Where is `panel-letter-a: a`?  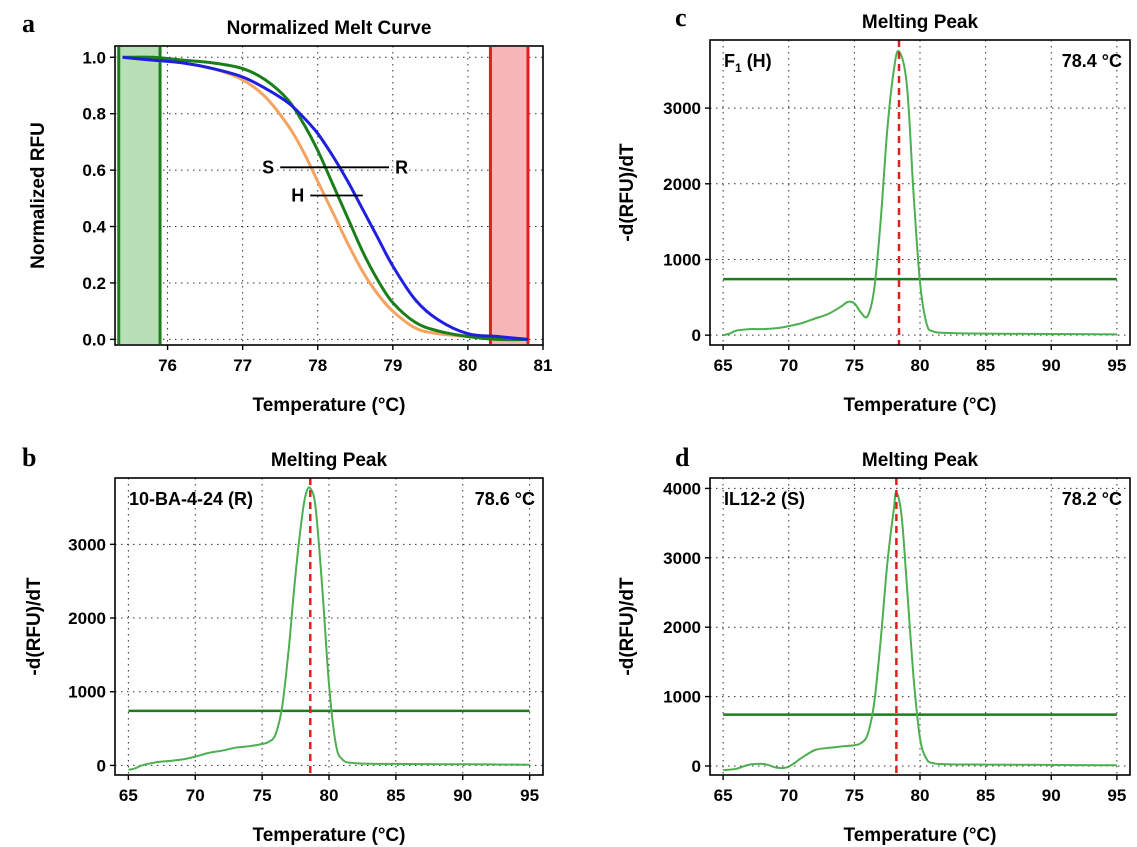
panel-letter-a: a is located at coordinates (28, 23).